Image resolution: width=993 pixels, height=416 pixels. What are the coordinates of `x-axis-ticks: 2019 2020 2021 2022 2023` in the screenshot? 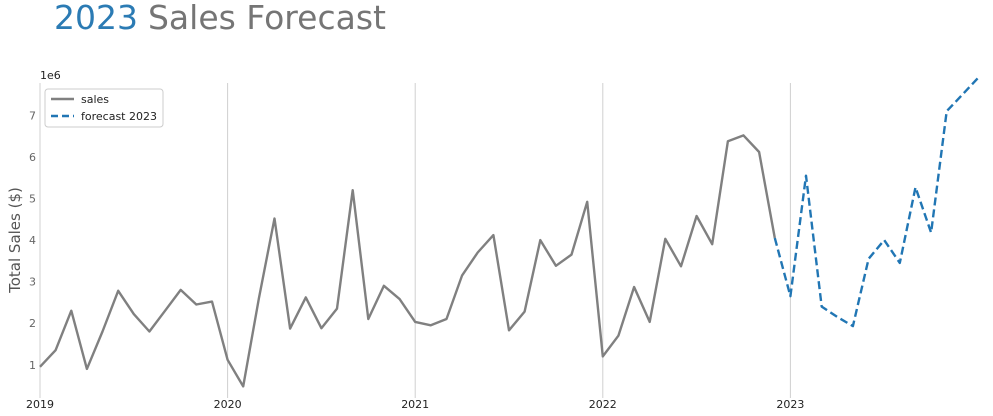 It's located at (415, 404).